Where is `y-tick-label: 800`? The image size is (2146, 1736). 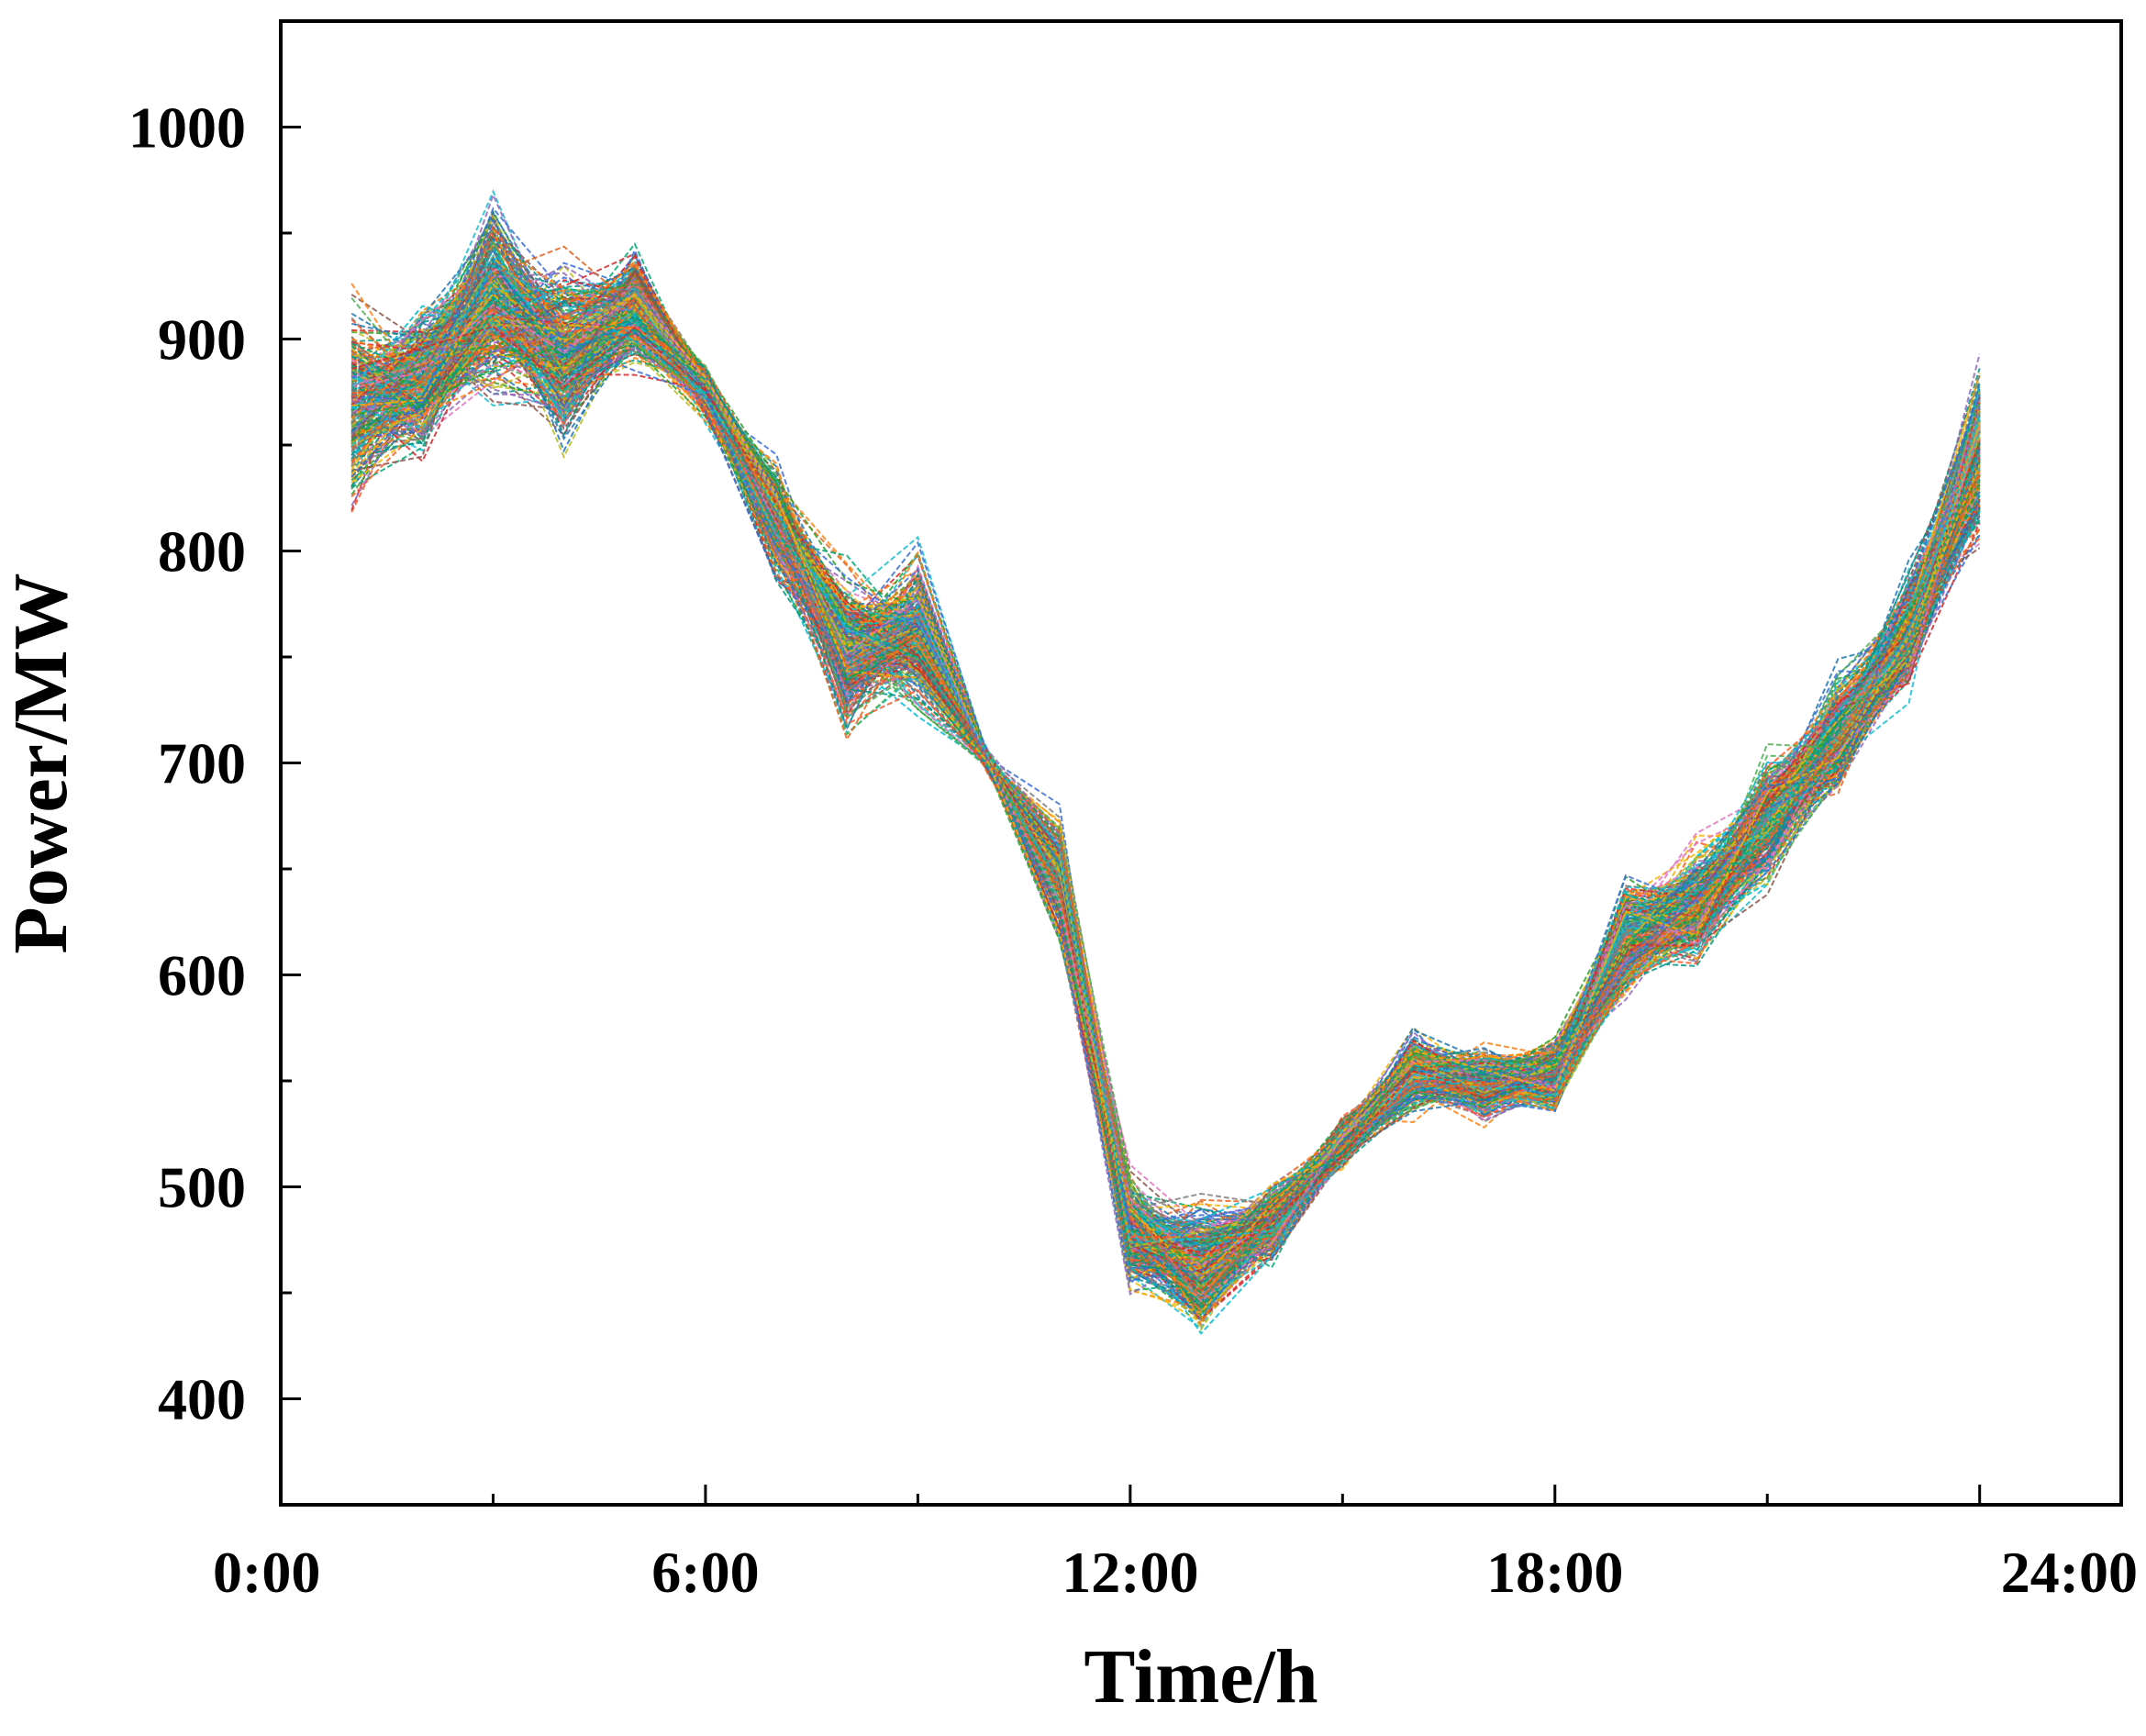 y-tick-label: 800 is located at coordinates (202, 551).